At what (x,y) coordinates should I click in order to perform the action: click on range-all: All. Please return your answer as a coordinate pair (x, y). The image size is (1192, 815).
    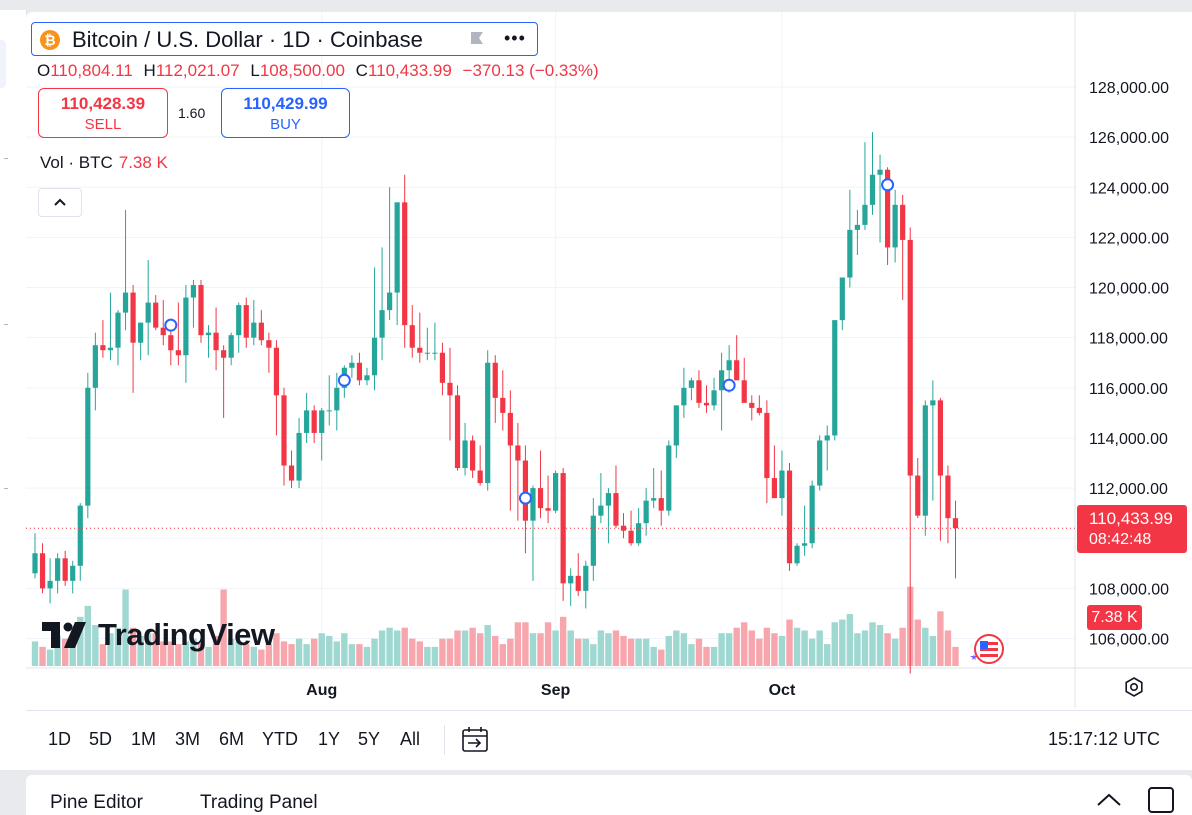
    Looking at the image, I should click on (410, 739).